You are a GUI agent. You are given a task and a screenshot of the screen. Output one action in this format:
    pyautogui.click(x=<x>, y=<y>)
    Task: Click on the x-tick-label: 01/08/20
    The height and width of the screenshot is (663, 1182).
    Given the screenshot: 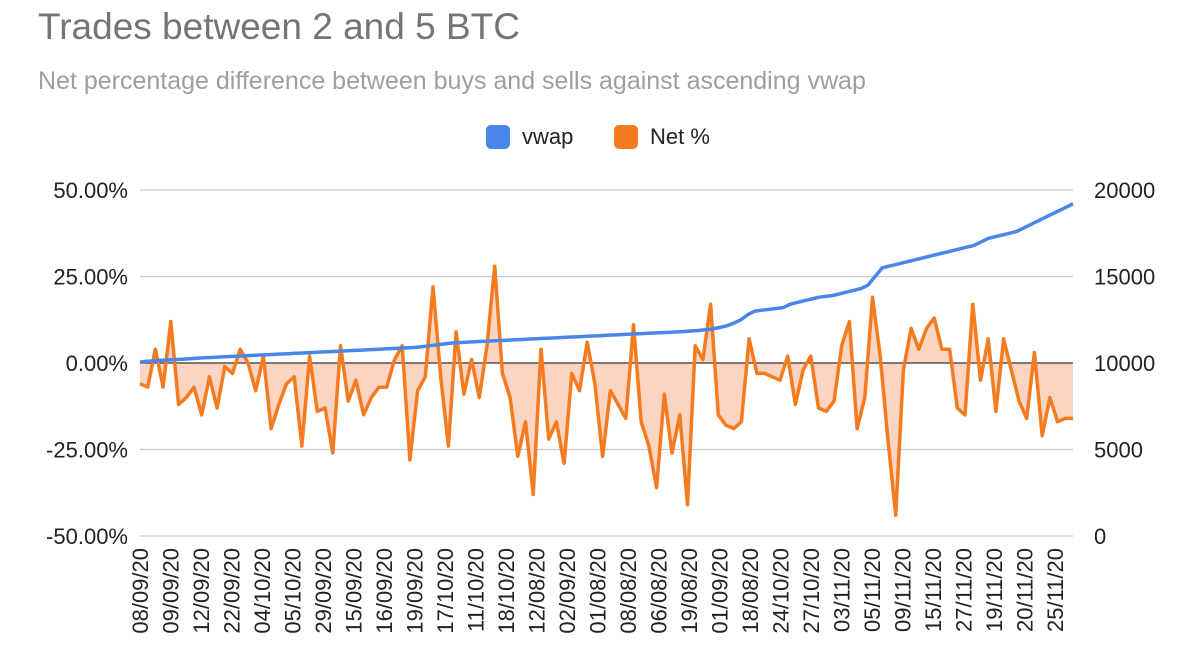 What is the action you would take?
    pyautogui.click(x=598, y=591)
    